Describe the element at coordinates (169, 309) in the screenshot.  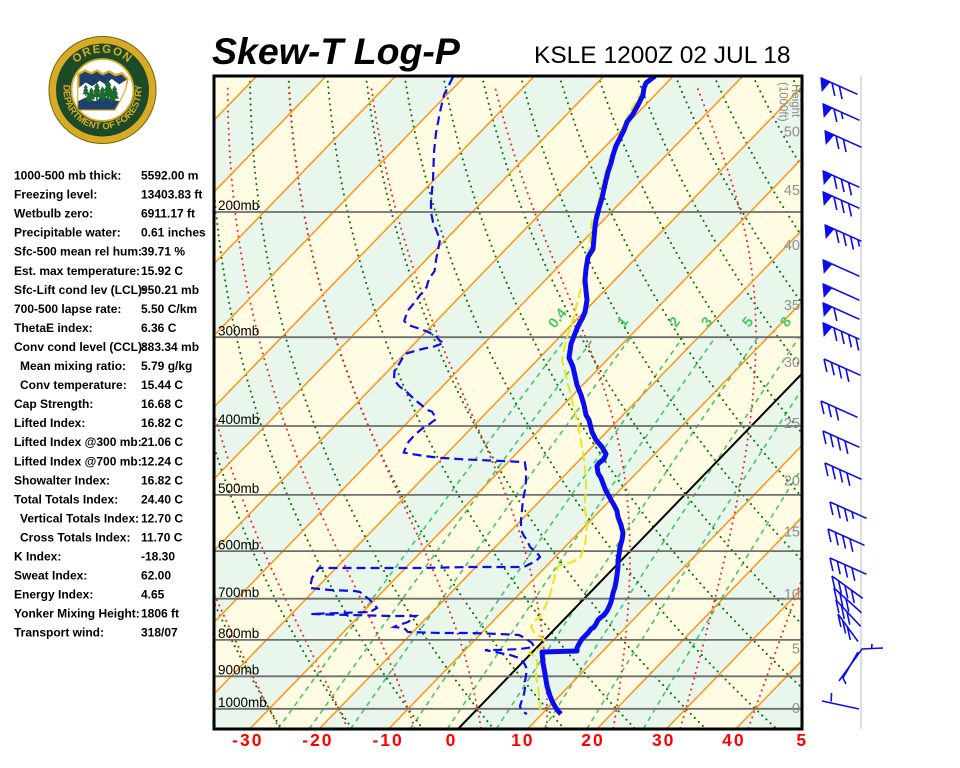
I see `svg-text: 5.50 C/km` at that location.